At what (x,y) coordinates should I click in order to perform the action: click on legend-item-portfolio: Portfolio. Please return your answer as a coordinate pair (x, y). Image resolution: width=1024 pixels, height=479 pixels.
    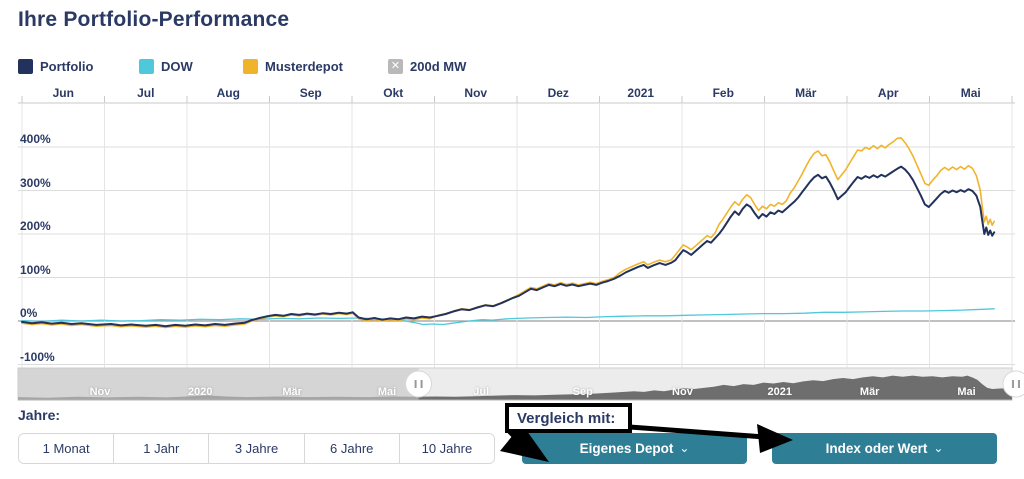
    Looking at the image, I should click on (55, 66).